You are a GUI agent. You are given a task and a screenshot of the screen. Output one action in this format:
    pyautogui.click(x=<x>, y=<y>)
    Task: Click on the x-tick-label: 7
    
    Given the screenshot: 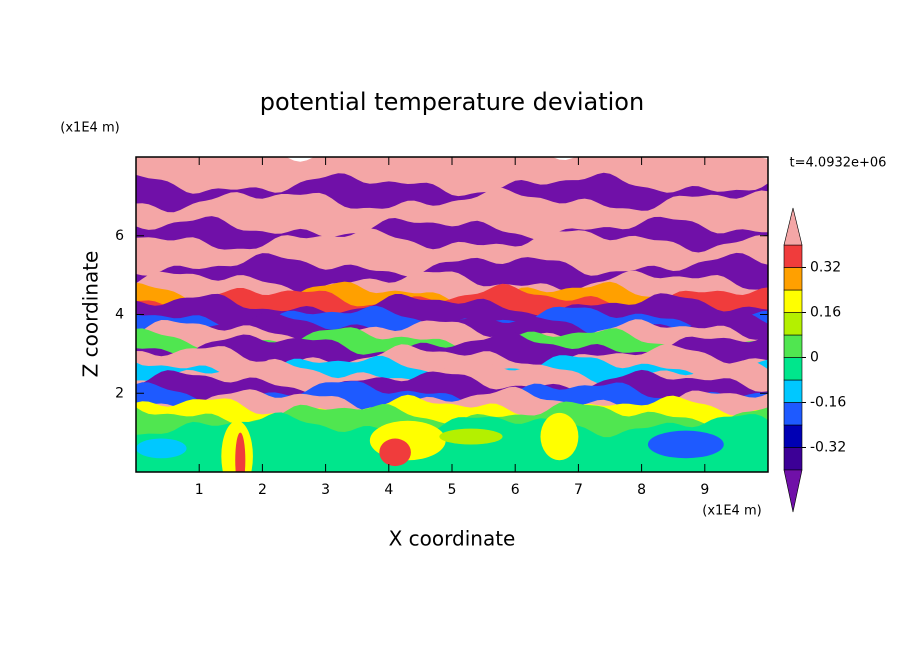 What is the action you would take?
    pyautogui.click(x=578, y=490)
    